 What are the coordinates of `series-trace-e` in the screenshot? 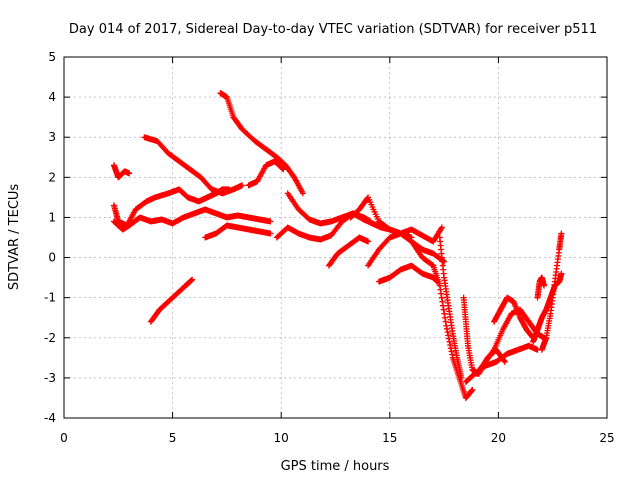 It's located at (261, 143).